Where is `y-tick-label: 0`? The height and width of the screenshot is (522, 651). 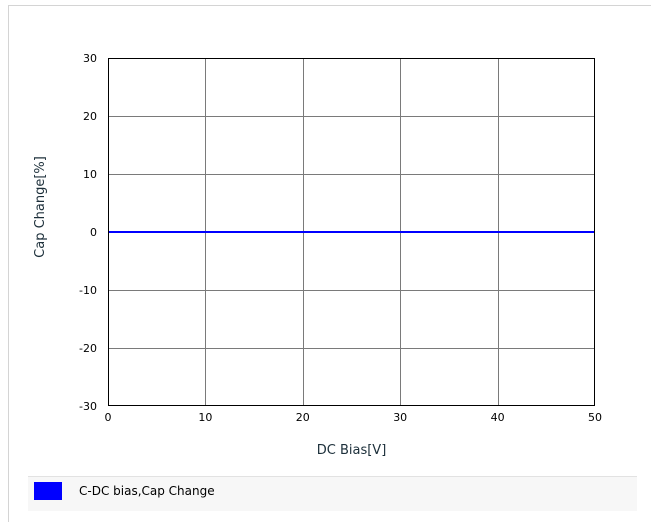 y-tick-label: 0 is located at coordinates (93, 232).